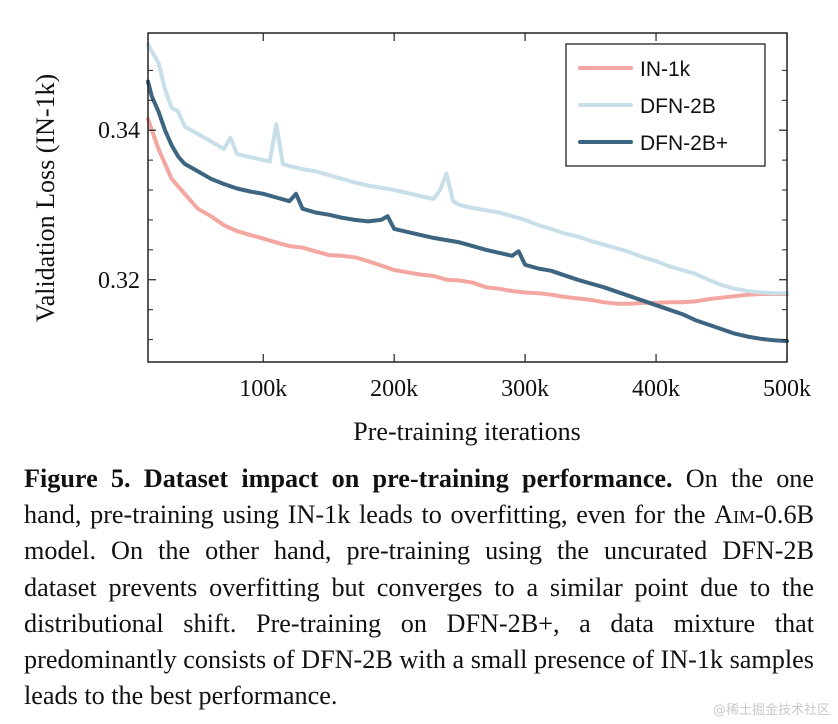 Image resolution: width=838 pixels, height=724 pixels. Describe the element at coordinates (119, 131) in the screenshot. I see `y-tick-label: 0.34` at that location.